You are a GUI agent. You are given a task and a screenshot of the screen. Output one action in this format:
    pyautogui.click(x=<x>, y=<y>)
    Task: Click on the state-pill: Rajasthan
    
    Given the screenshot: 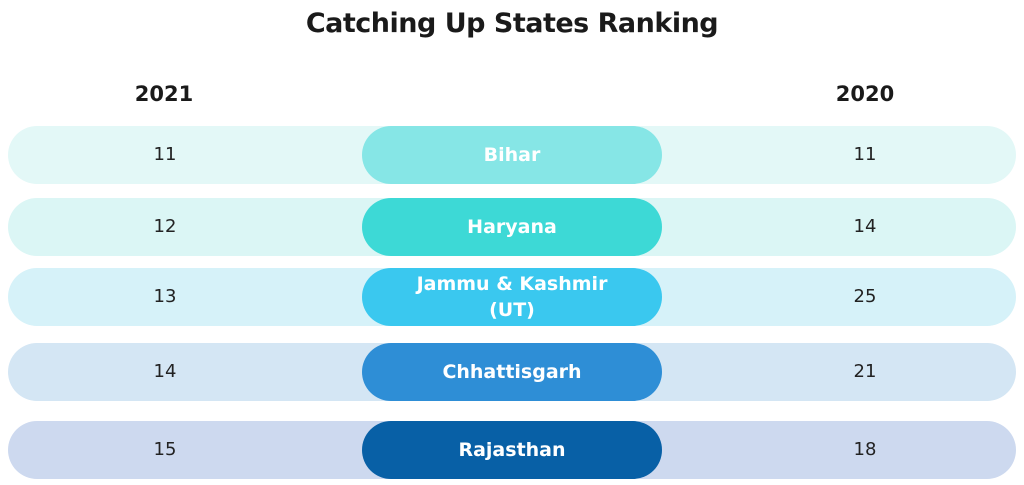 What is the action you would take?
    pyautogui.click(x=512, y=450)
    